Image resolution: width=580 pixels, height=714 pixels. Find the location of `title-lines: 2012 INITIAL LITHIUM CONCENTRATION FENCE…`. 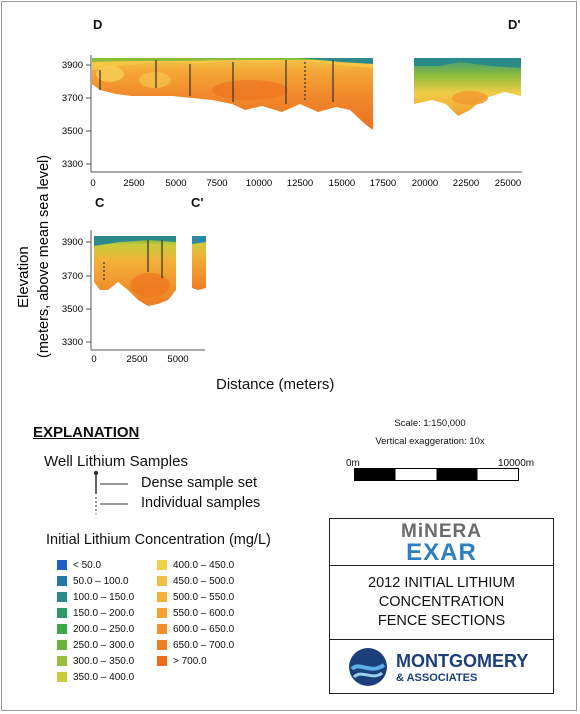

title-lines: 2012 INITIAL LITHIUM CONCENTRATION FENCE… is located at coordinates (441, 602).